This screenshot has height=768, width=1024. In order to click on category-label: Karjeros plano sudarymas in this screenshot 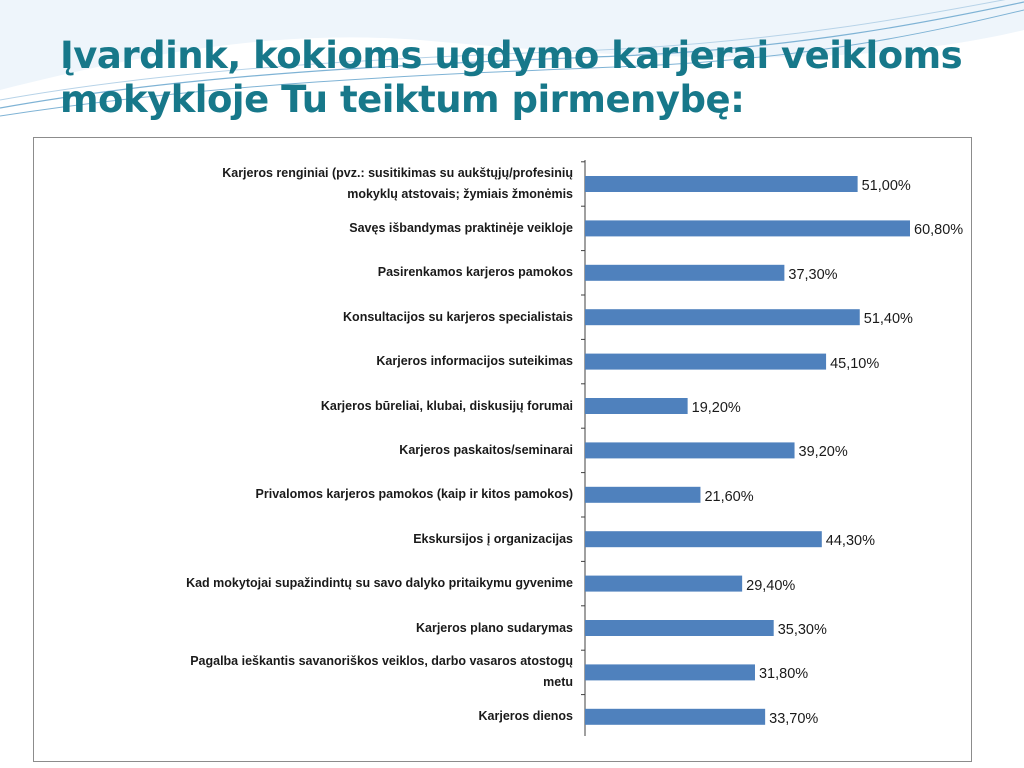, I will do `click(494, 627)`.